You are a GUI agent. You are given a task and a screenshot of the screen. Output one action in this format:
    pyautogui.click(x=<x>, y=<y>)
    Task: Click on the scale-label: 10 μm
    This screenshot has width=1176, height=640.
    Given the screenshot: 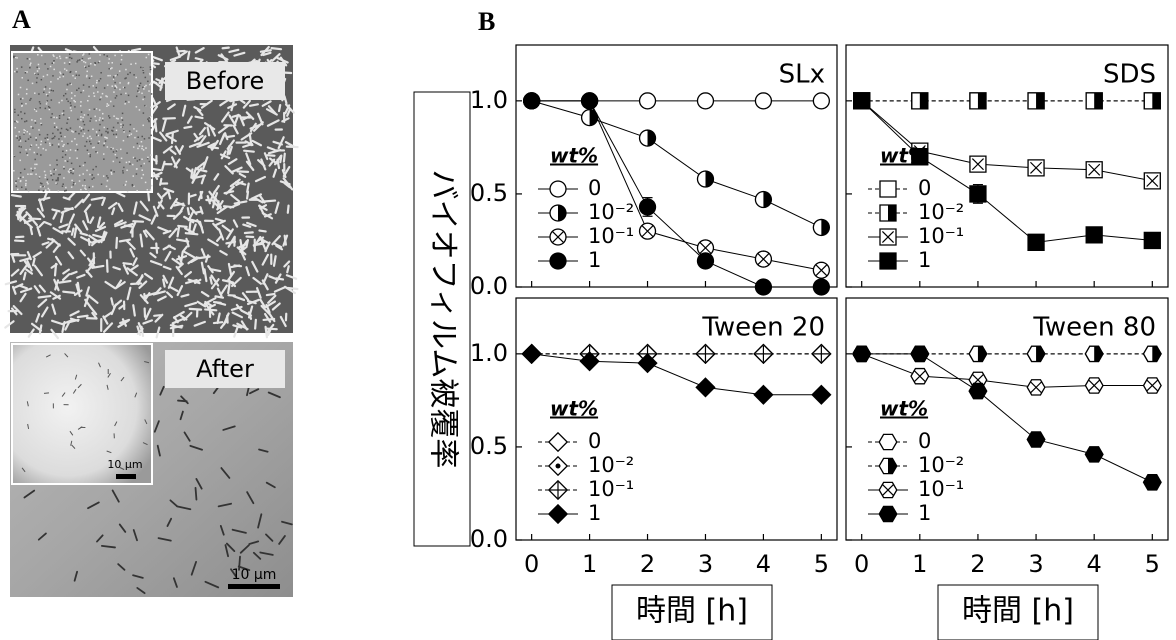 What is the action you would take?
    pyautogui.click(x=254, y=575)
    